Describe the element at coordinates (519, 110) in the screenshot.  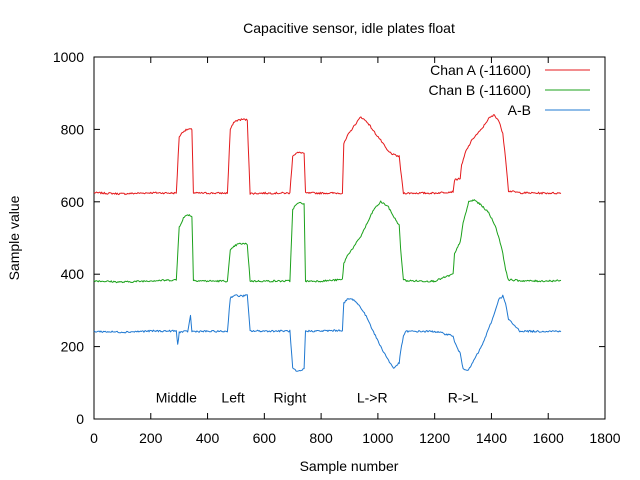
I see `legend-label: A-B` at that location.